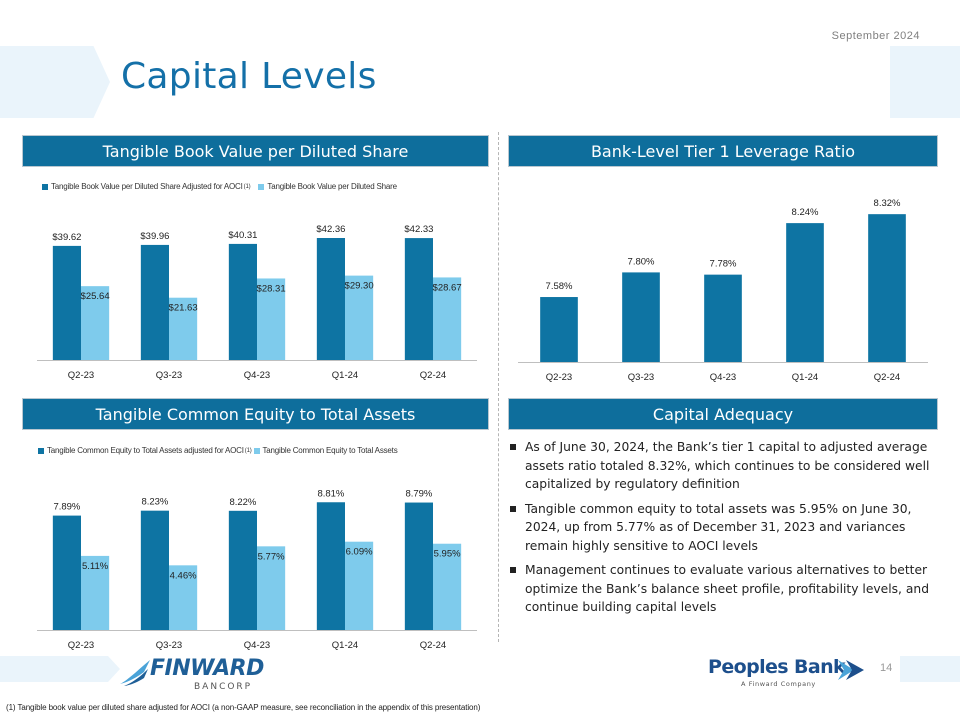  I want to click on tce-data-label: 7.89%, so click(66, 507).